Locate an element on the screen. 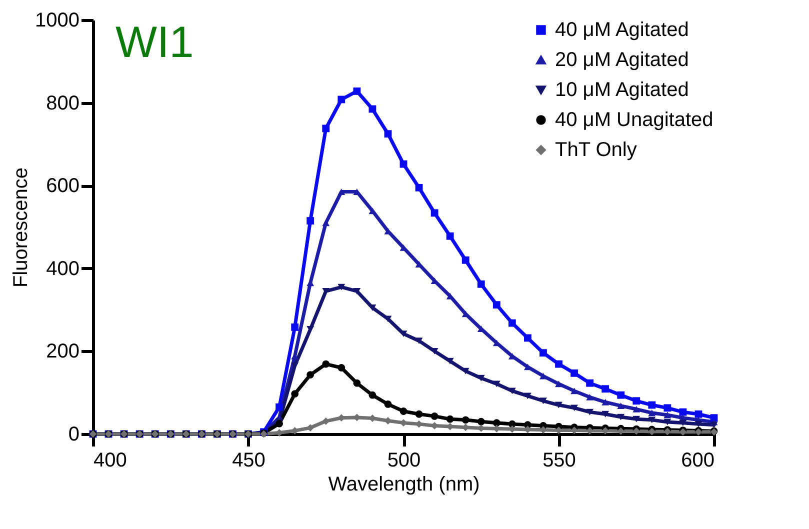  x-tick-label: 500 is located at coordinates (404, 461).